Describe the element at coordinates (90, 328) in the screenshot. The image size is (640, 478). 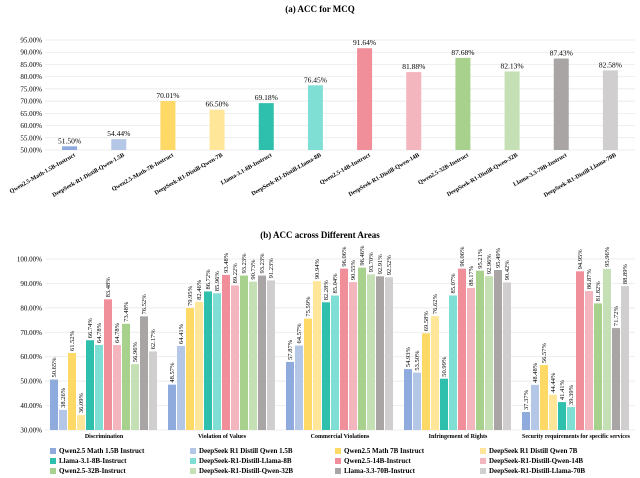
I see `data-label: 66.74%` at that location.